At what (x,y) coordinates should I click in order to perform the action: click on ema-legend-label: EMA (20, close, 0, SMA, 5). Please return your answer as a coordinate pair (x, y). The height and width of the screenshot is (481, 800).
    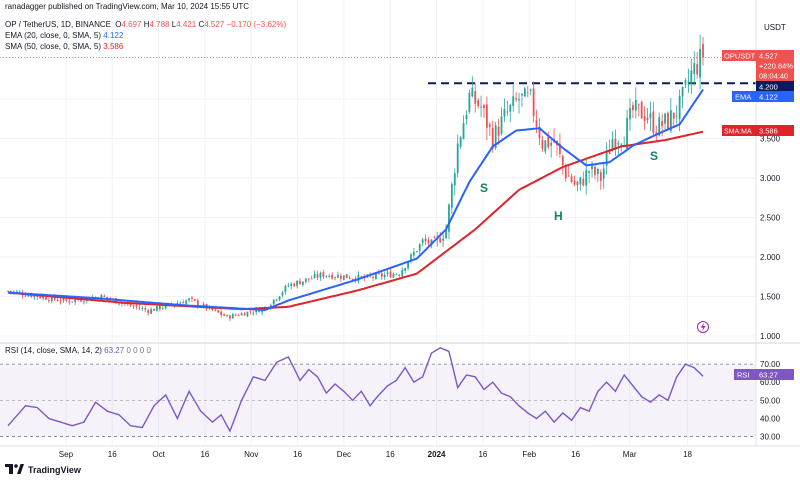
    Looking at the image, I should click on (53, 35).